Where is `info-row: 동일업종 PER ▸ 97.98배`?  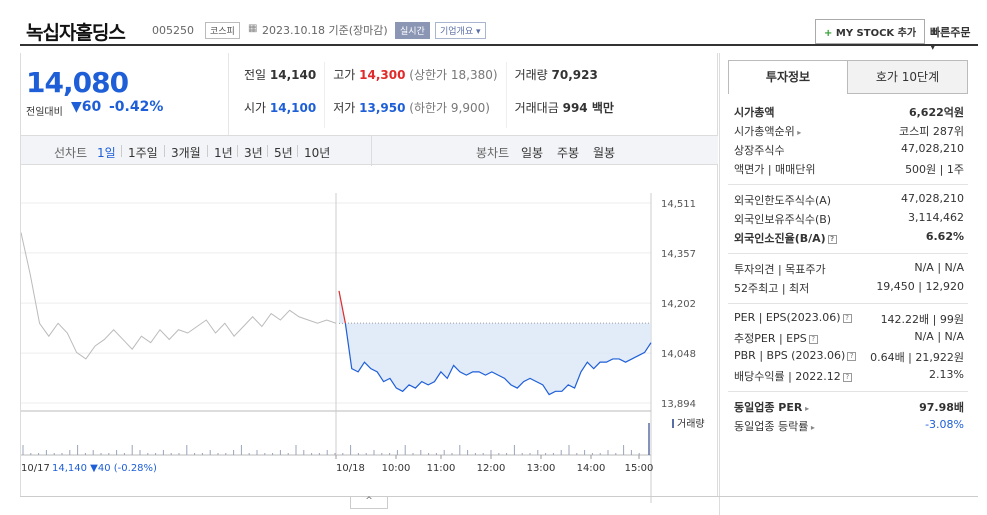 info-row: 동일업종 PER ▸ 97.98배 is located at coordinates (849, 408).